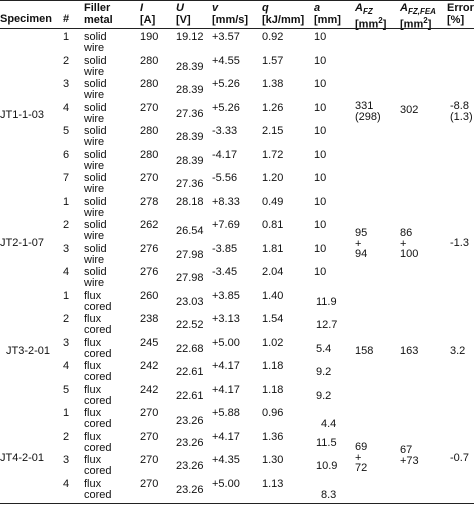  I want to click on speed-value: +4.55, so click(226, 61).